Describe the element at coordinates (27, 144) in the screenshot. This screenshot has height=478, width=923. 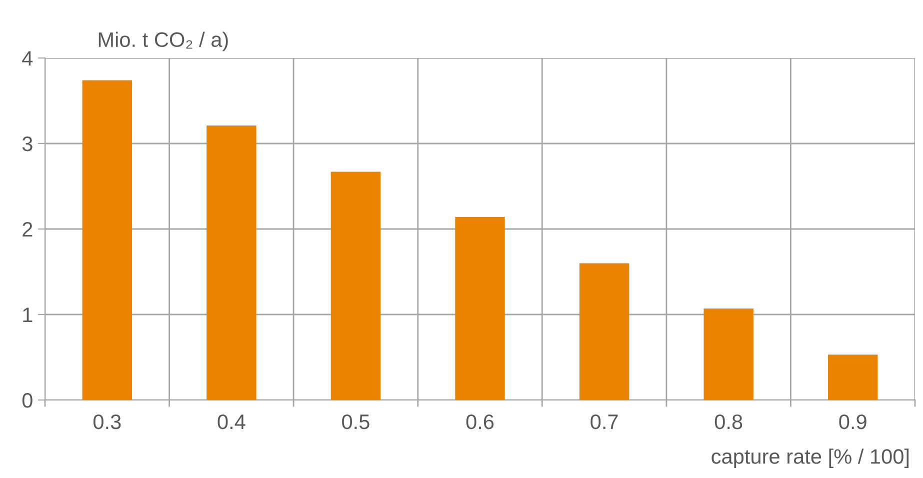
I see `y-tick-label: 3` at that location.